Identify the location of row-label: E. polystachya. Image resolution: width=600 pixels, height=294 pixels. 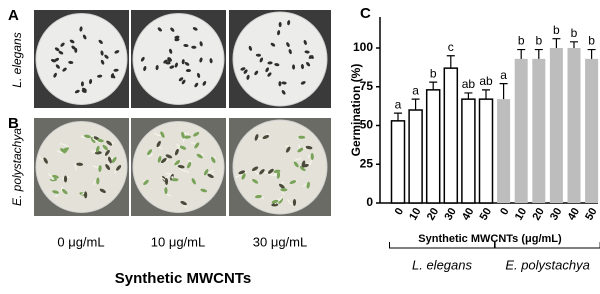
(17, 167).